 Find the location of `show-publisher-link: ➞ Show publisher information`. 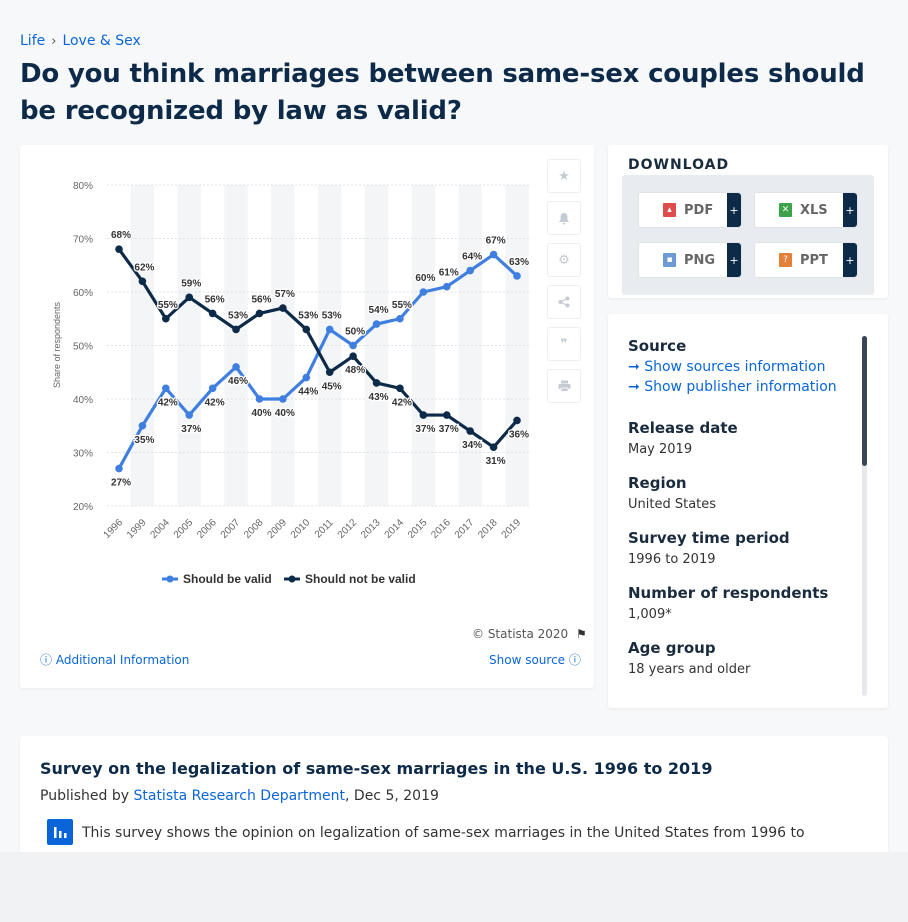

show-publisher-link: ➞ Show publisher information is located at coordinates (732, 387).